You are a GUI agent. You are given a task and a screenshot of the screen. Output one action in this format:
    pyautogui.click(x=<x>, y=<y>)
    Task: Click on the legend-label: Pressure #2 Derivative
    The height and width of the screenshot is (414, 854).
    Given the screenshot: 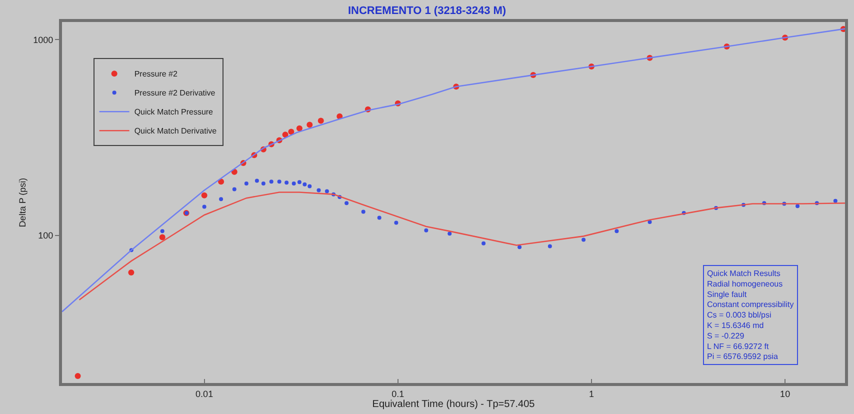 What is the action you would take?
    pyautogui.click(x=175, y=93)
    